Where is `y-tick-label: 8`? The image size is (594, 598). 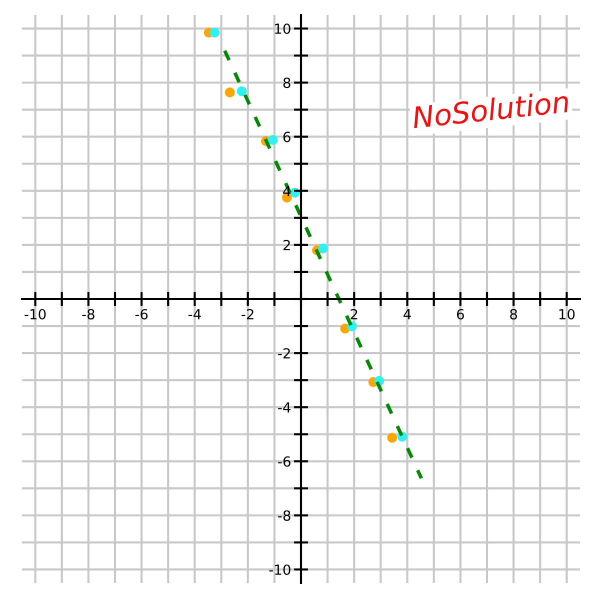 y-tick-label: 8 is located at coordinates (286, 83).